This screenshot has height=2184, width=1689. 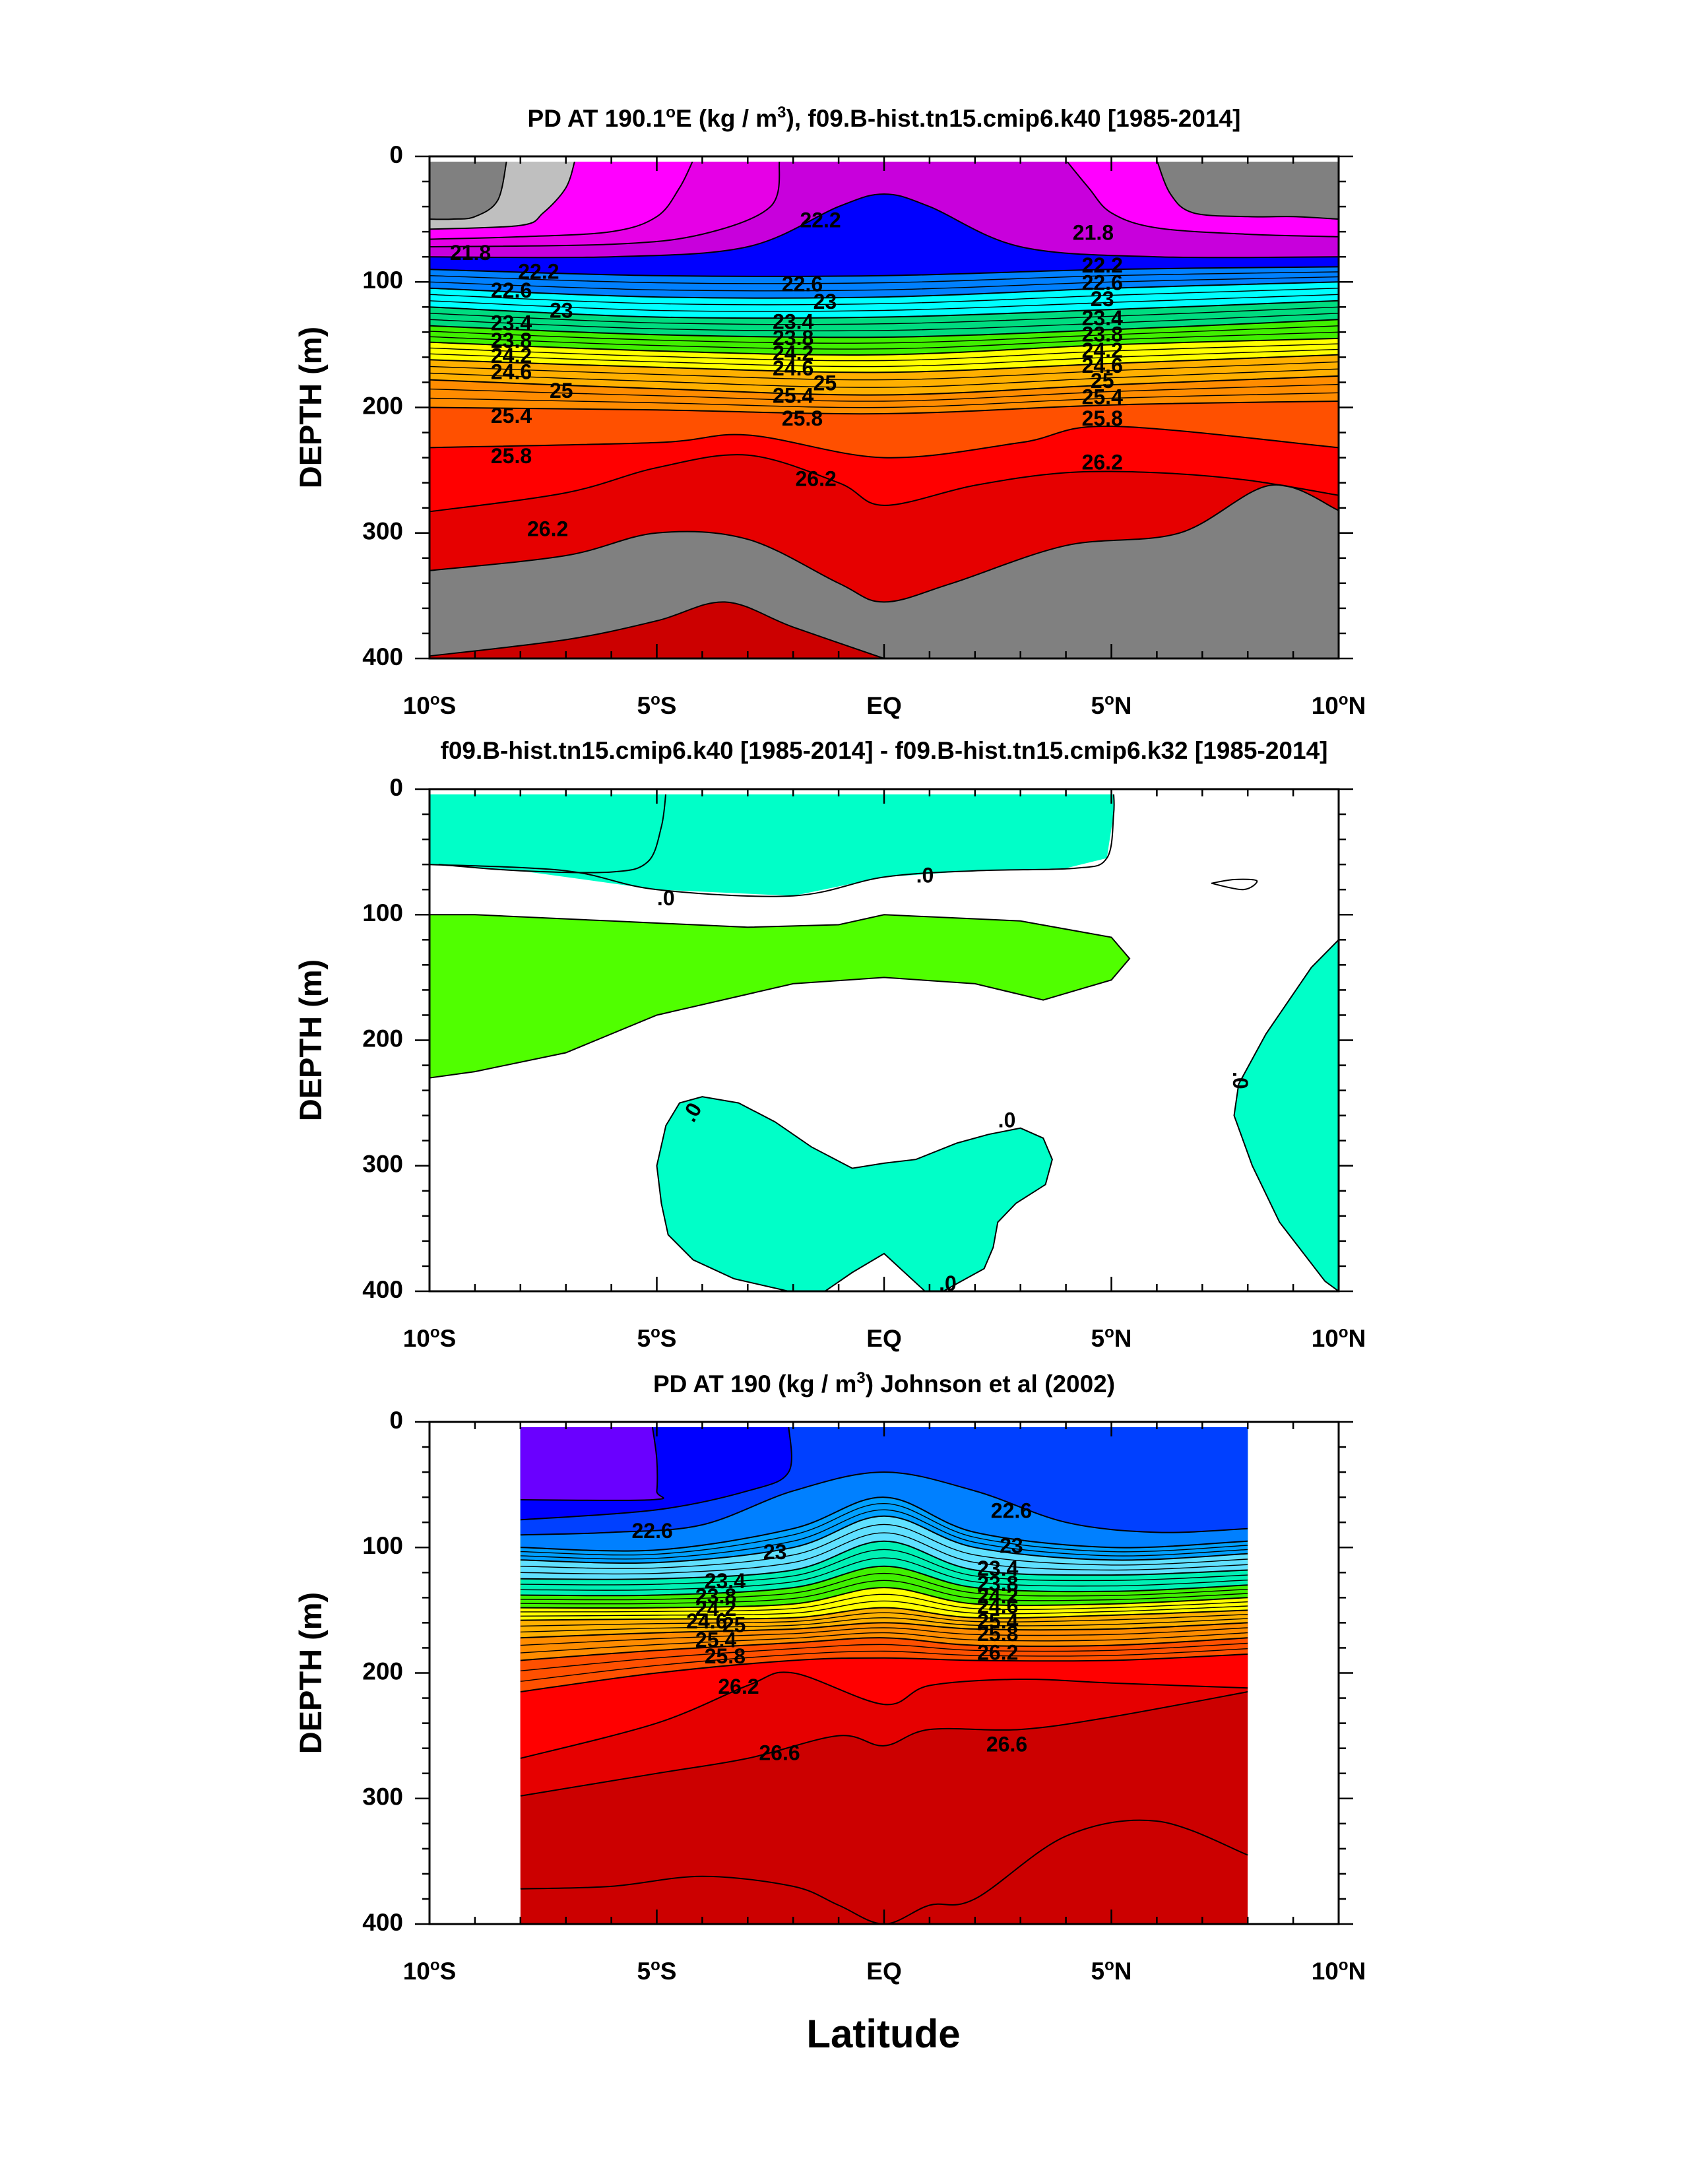 What do you see at coordinates (1111, 705) in the screenshot?
I see `x-tick-label: 5oN` at bounding box center [1111, 705].